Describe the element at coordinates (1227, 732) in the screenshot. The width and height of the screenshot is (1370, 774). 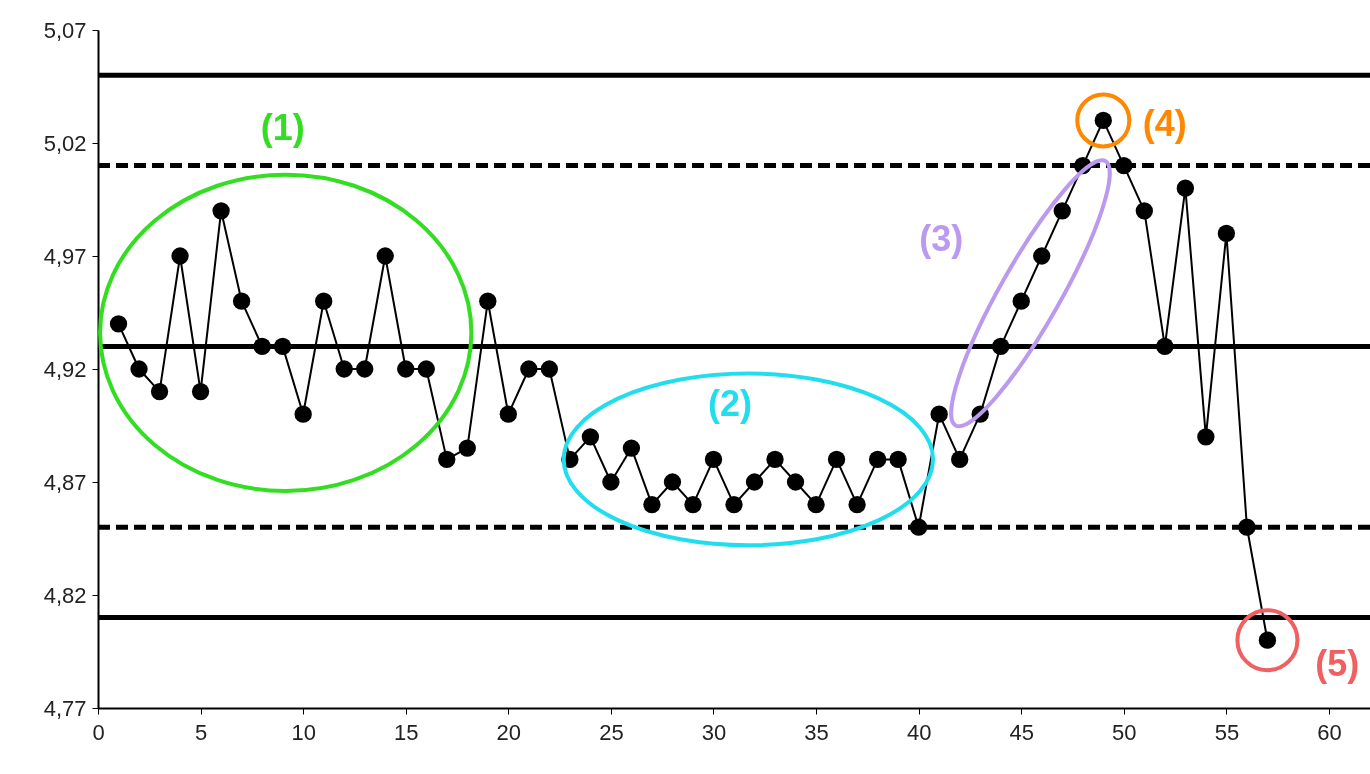
I see `x-tick-label: 55` at that location.